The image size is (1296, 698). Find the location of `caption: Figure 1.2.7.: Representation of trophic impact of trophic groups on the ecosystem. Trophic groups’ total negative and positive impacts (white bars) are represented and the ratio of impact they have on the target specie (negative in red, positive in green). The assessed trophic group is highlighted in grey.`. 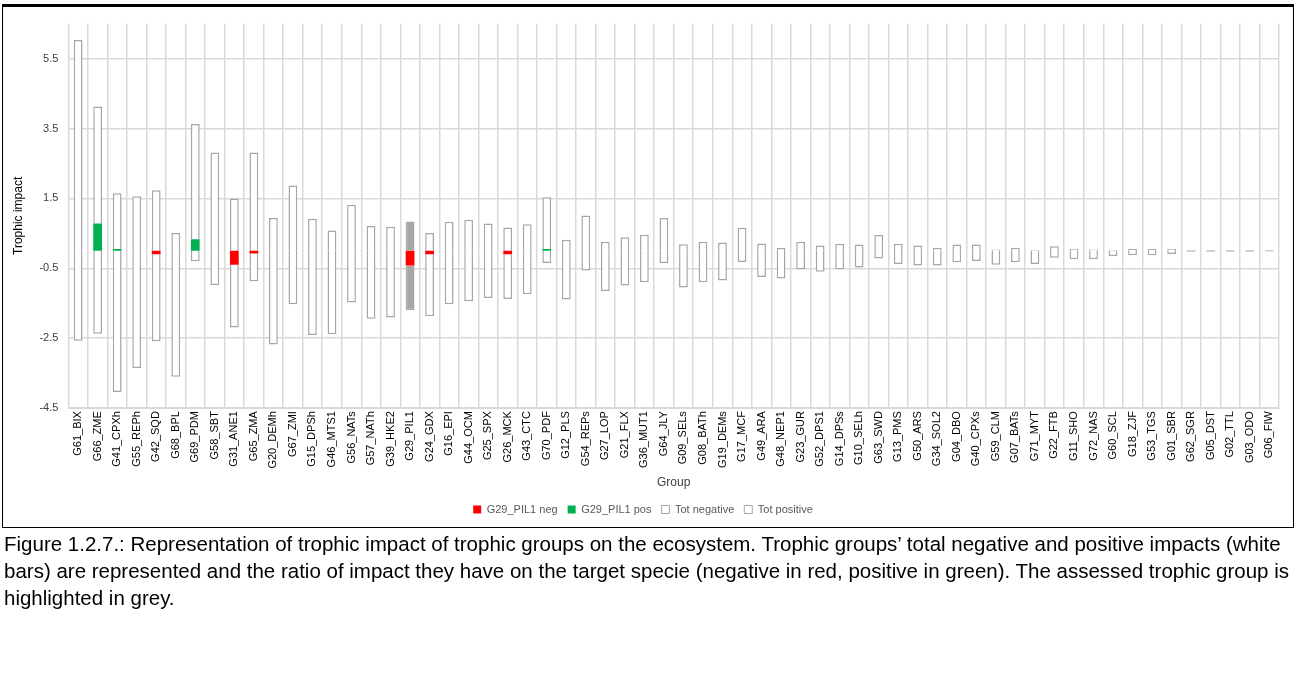

caption: Figure 1.2.7.: Representation of trophic impact of trophic groups on the ecosystem. Trophic groups’ total negative and positive impacts (white bars) are represented and the ratio of impact they have on the target specie (negative in red, positive in green). The assessed trophic group is highlighted in grey. is located at coordinates (647, 571).